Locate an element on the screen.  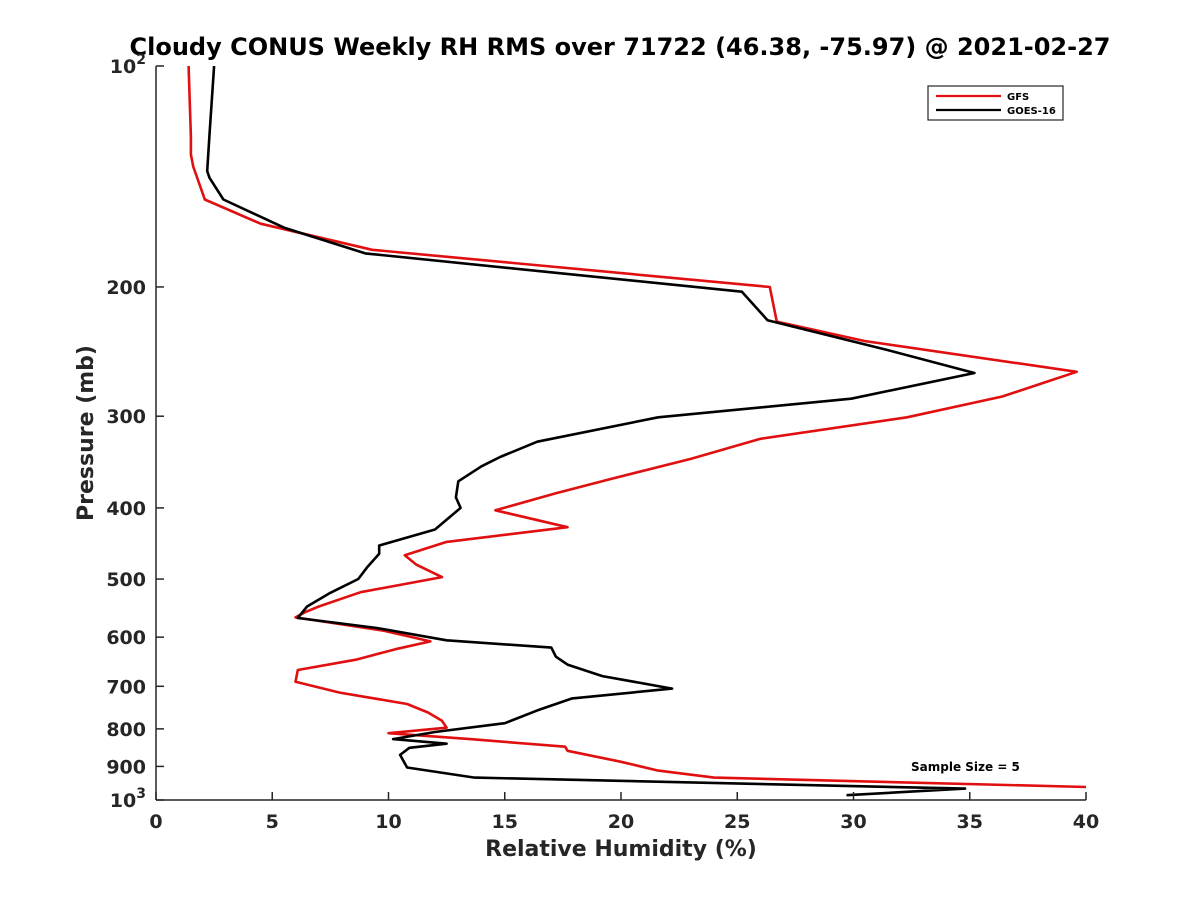
y-ticks: 10² 200 300 400 500 600 700 800 900 10³ is located at coordinates (135, 432).